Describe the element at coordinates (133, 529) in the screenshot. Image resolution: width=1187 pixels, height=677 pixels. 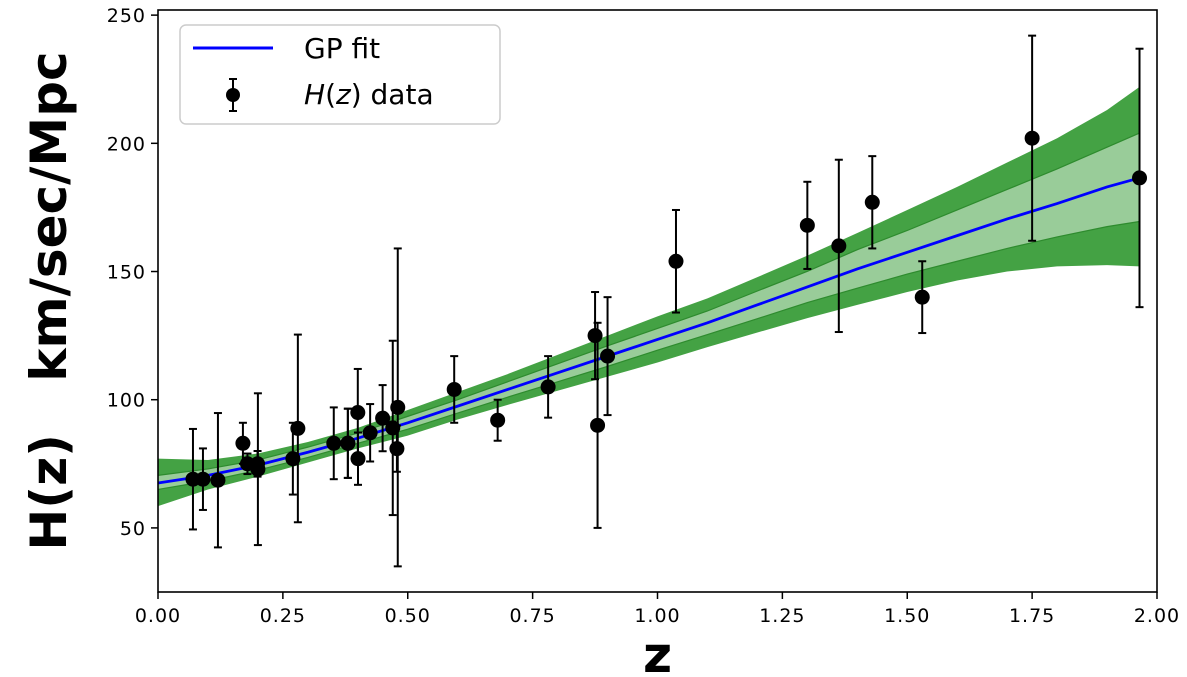
I see `y-tick-label: 50` at that location.